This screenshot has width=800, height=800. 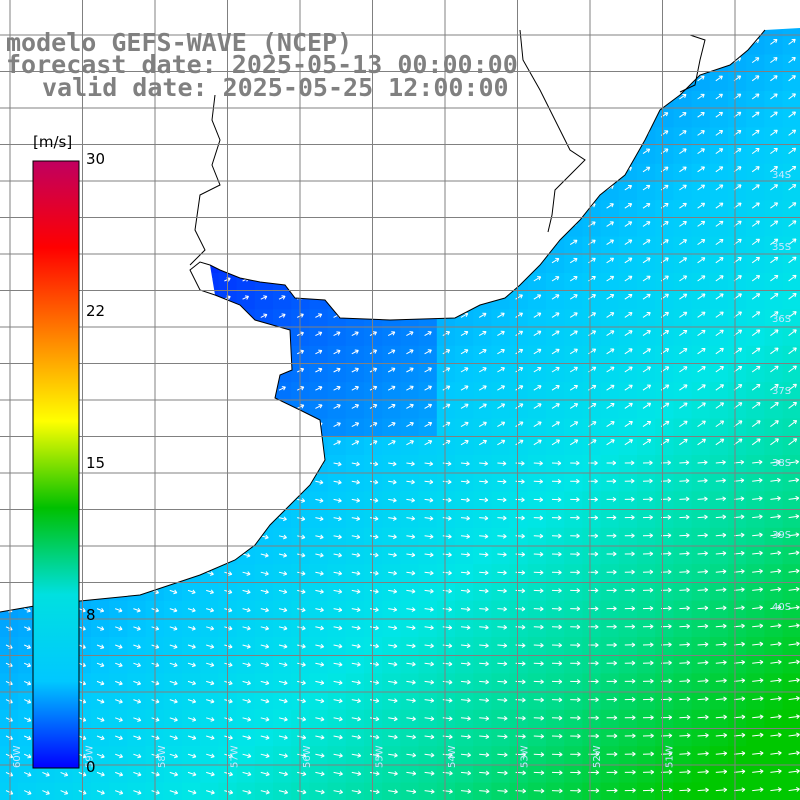 I want to click on lat-label: 36S, so click(x=781, y=319).